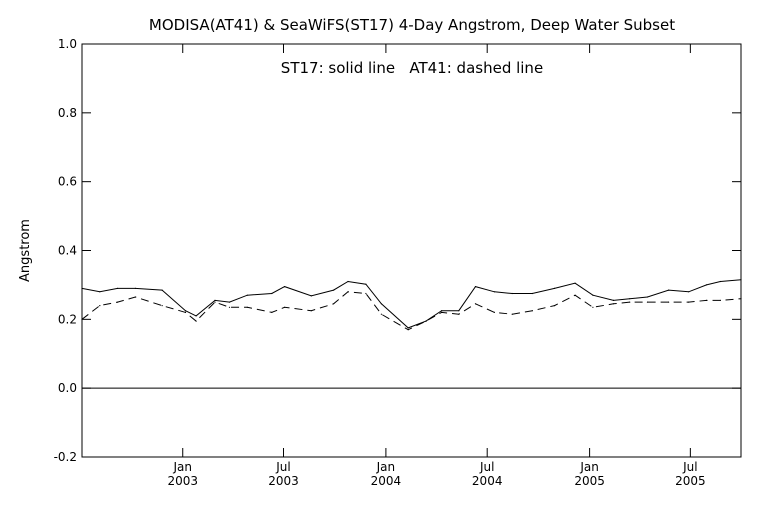 Image resolution: width=768 pixels, height=512 pixels. I want to click on y-tick-label: 0.6, so click(67, 182).